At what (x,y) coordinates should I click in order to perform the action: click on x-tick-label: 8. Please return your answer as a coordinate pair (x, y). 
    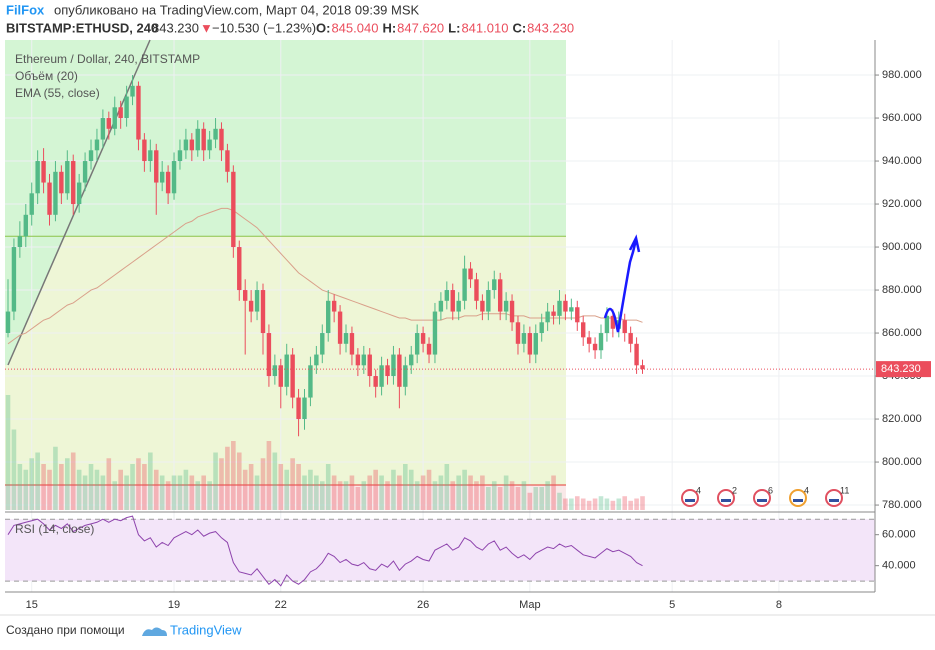
    Looking at the image, I should click on (779, 605).